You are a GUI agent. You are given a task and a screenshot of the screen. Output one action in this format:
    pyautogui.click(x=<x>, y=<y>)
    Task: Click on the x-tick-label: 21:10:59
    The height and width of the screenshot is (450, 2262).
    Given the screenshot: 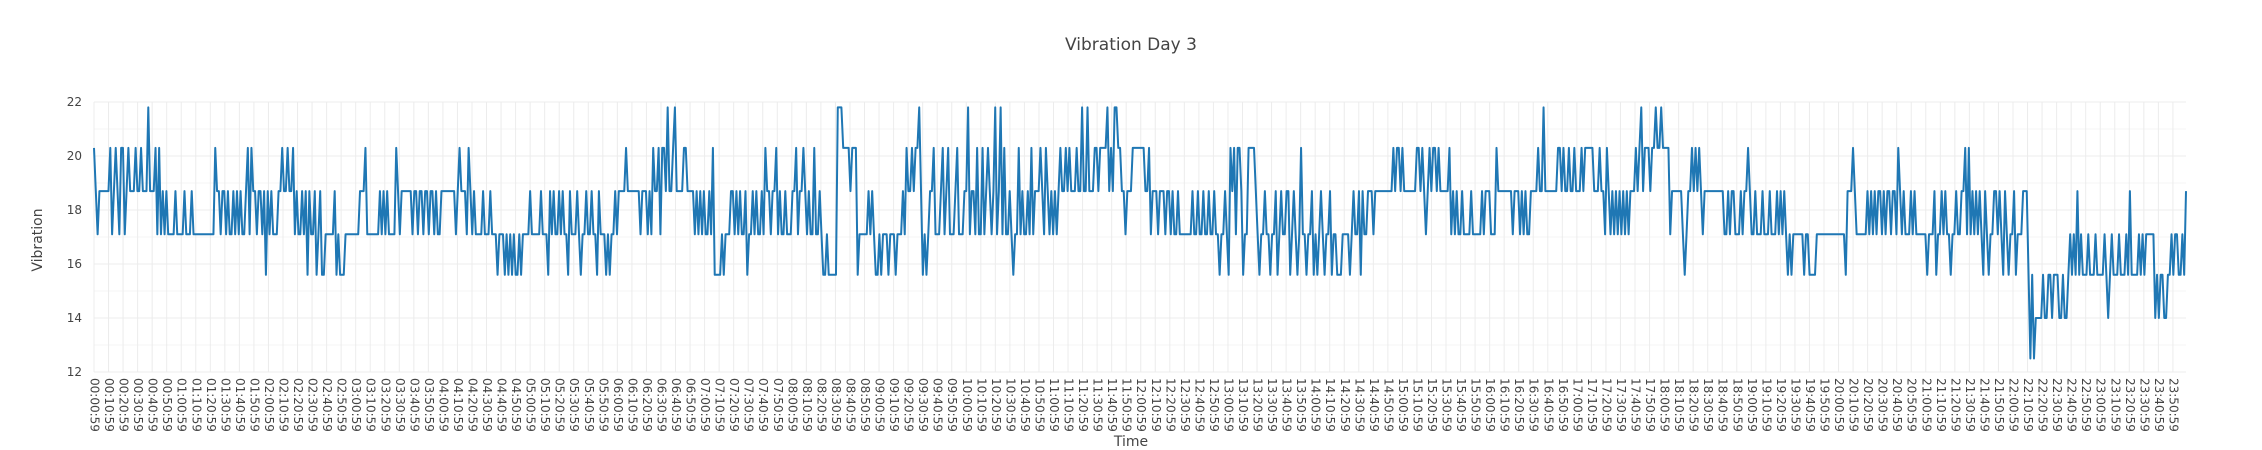 What is the action you would take?
    pyautogui.click(x=1941, y=405)
    